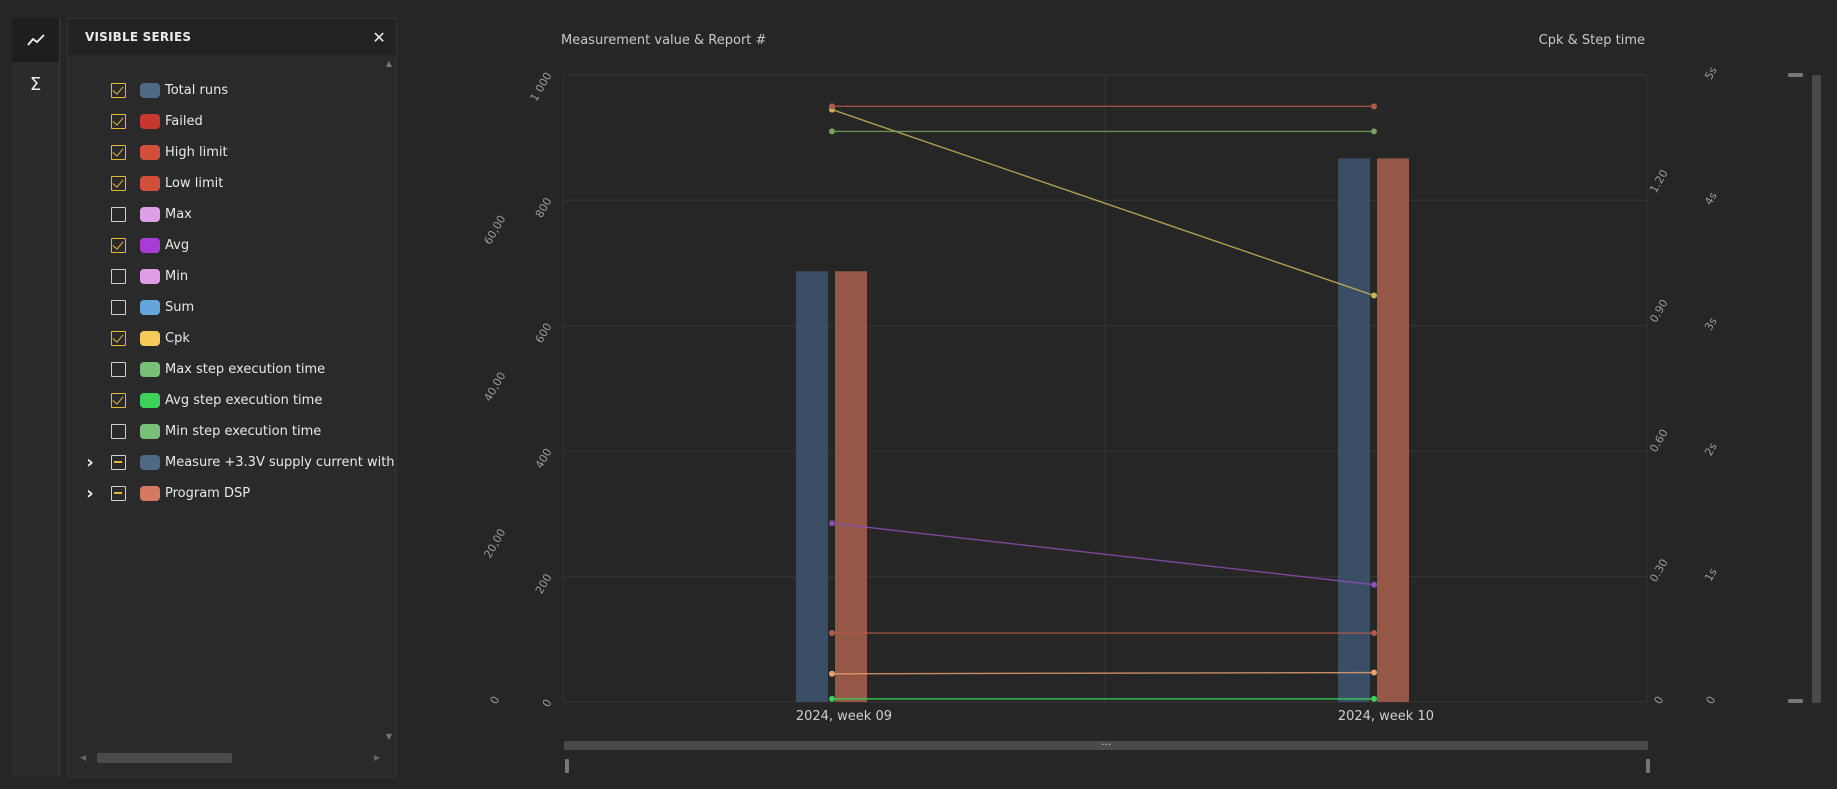 The height and width of the screenshot is (789, 1837). What do you see at coordinates (495, 700) in the screenshot?
I see `measurement-tick-label: 0` at bounding box center [495, 700].